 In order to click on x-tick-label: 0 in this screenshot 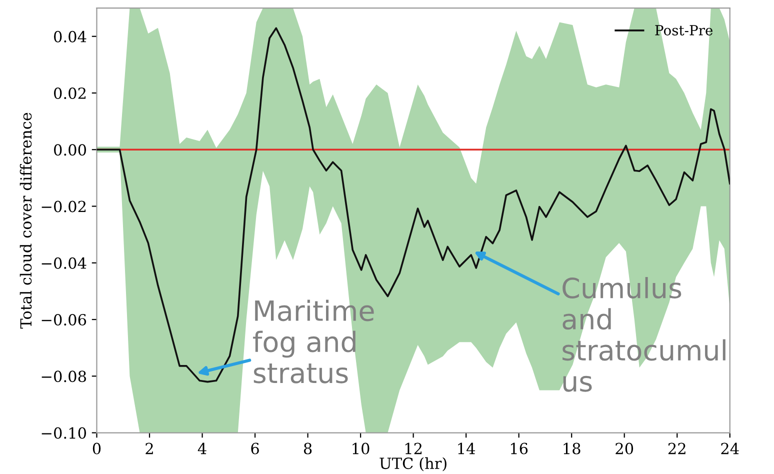, I will do `click(96, 448)`.